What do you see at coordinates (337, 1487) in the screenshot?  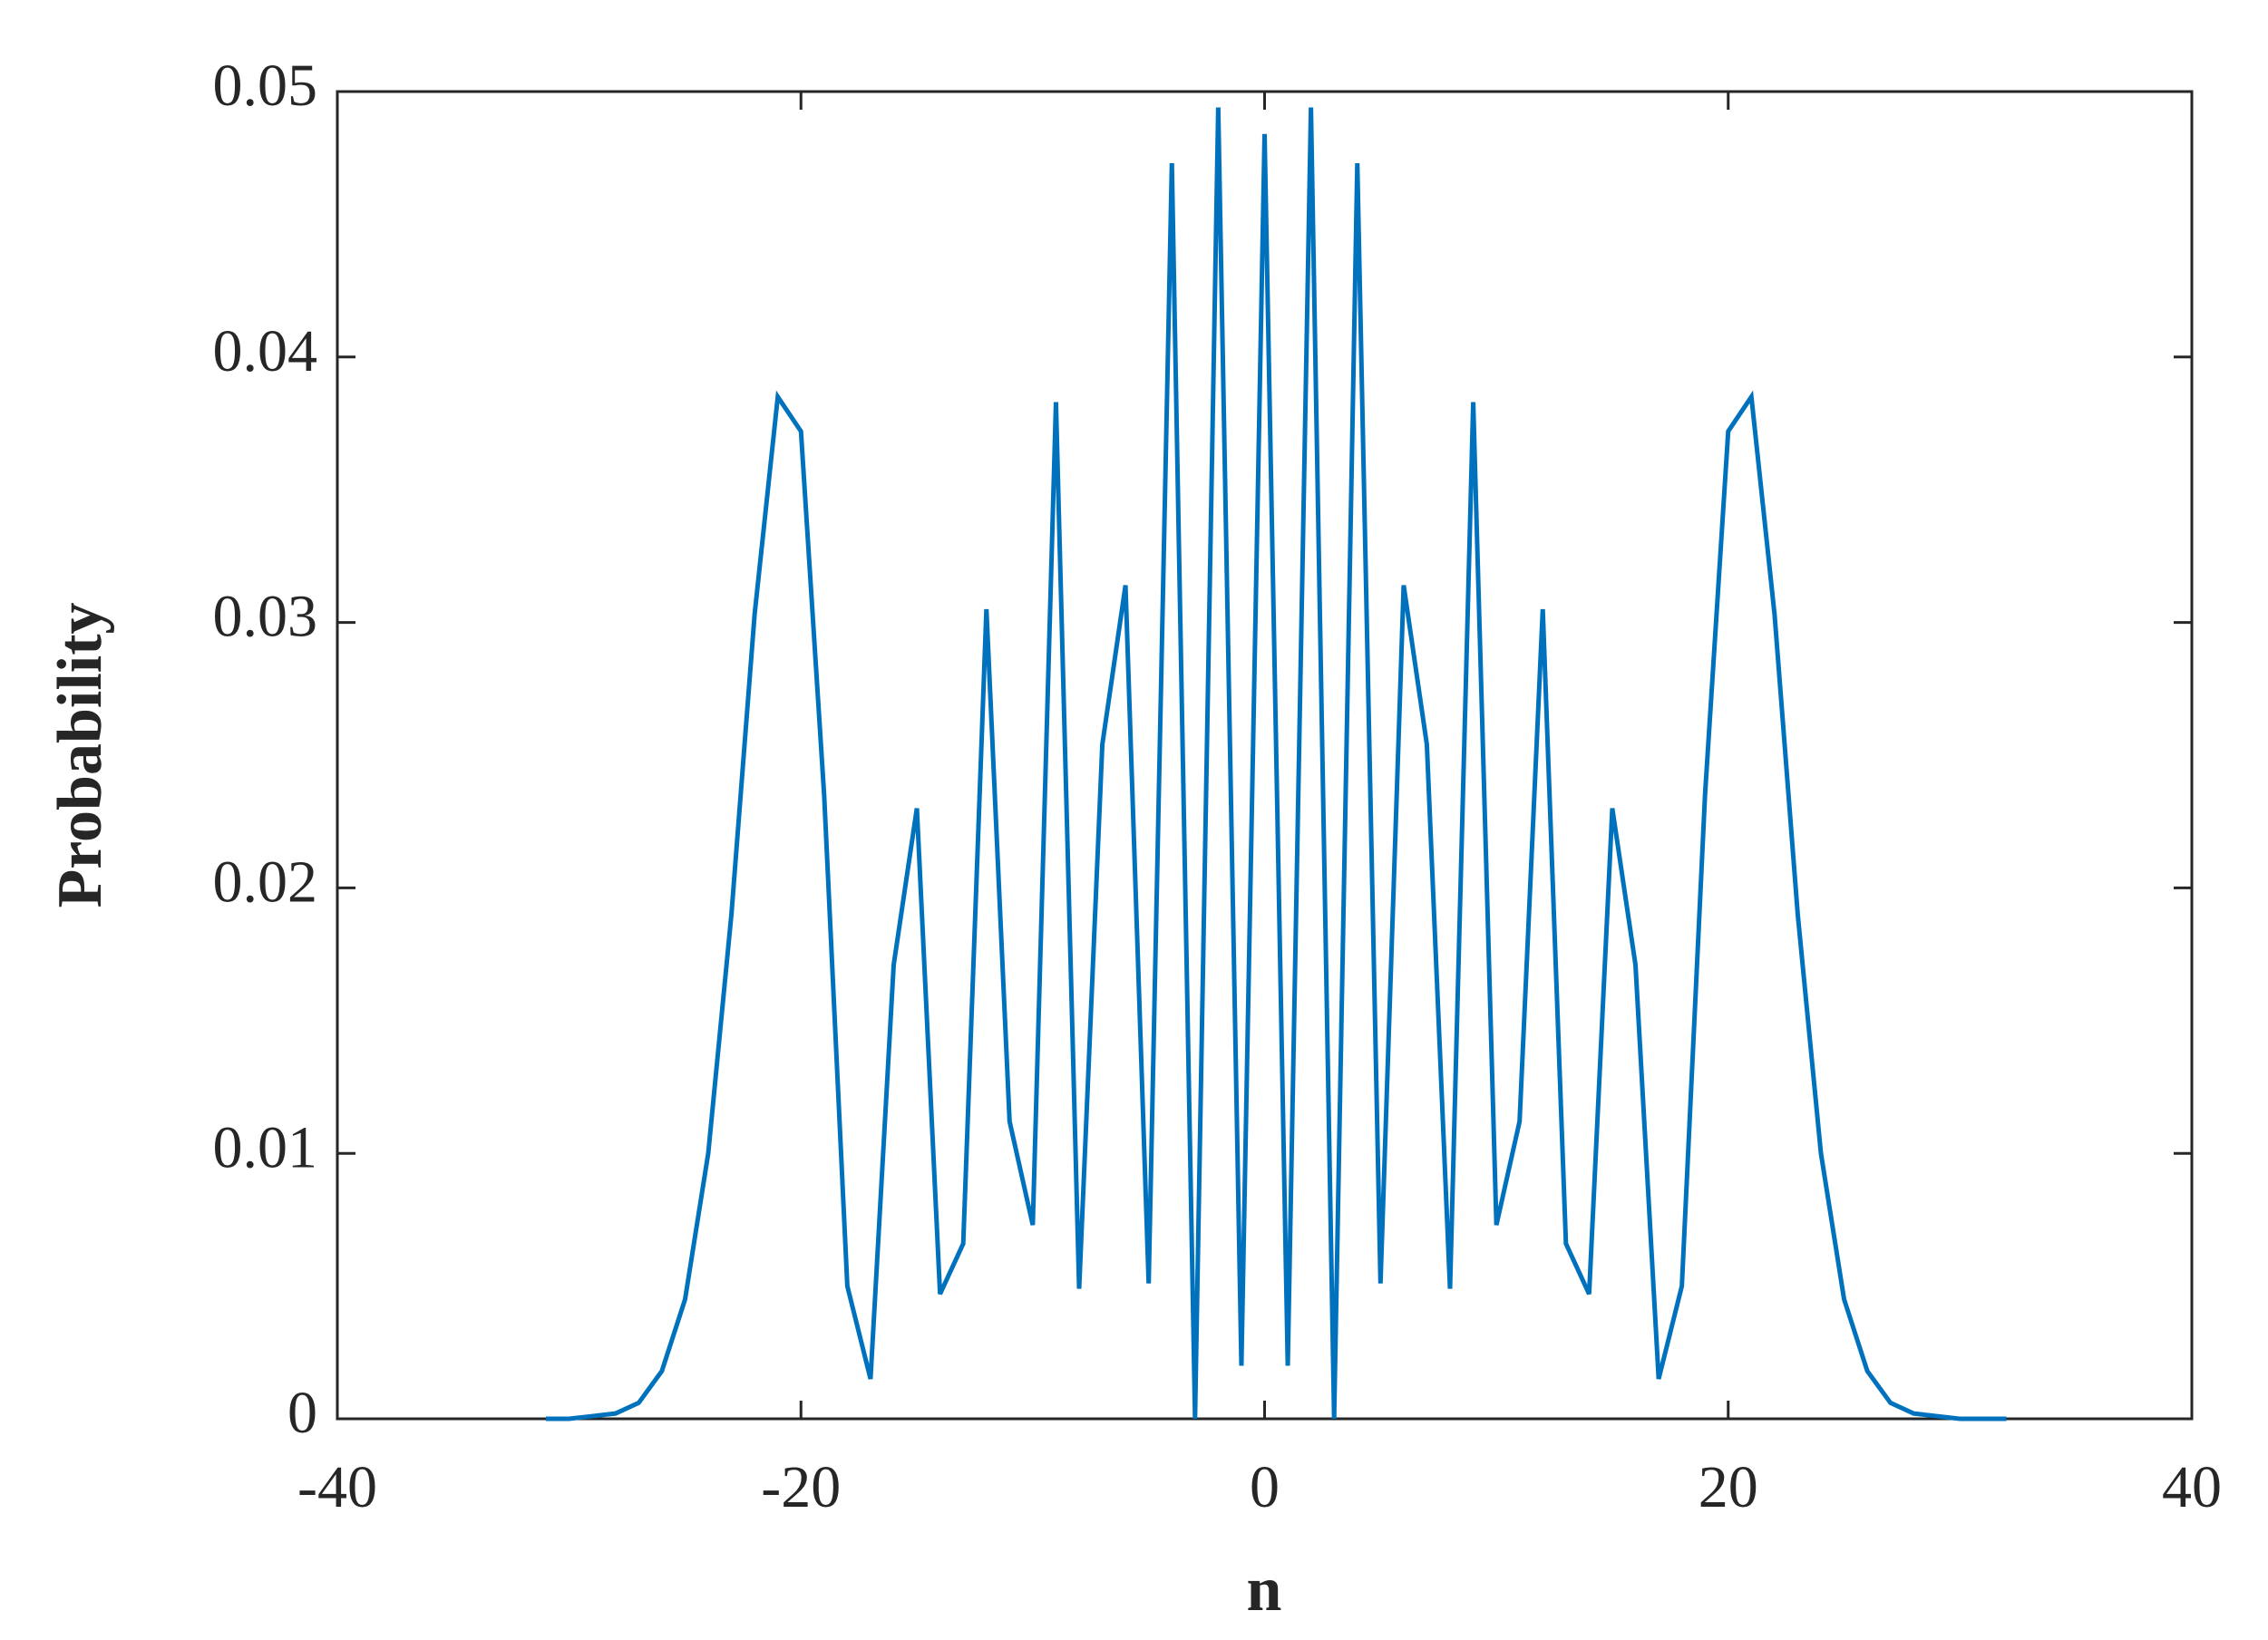 I see `x-tick-label: -40` at bounding box center [337, 1487].